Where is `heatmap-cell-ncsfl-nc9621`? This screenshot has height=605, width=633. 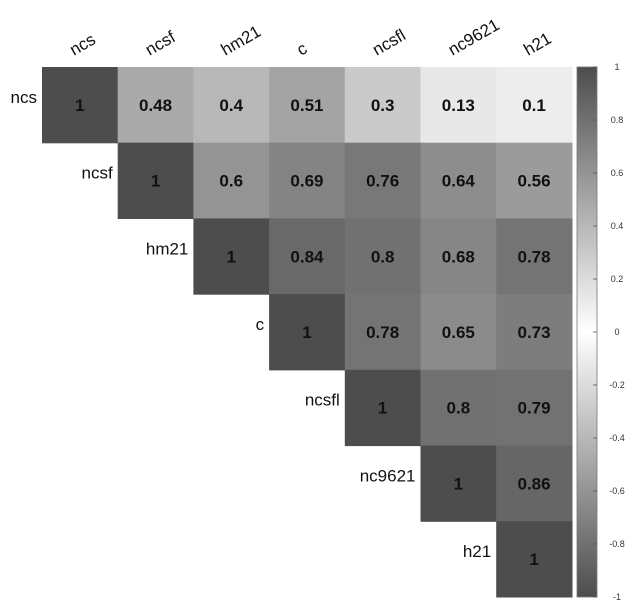
heatmap-cell-ncsfl-nc9621 is located at coordinates (458, 408).